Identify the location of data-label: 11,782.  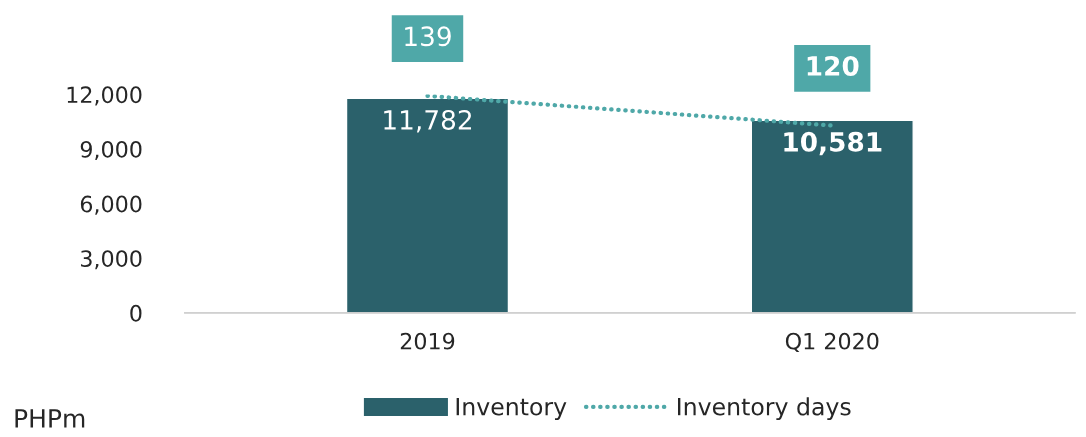
(428, 121).